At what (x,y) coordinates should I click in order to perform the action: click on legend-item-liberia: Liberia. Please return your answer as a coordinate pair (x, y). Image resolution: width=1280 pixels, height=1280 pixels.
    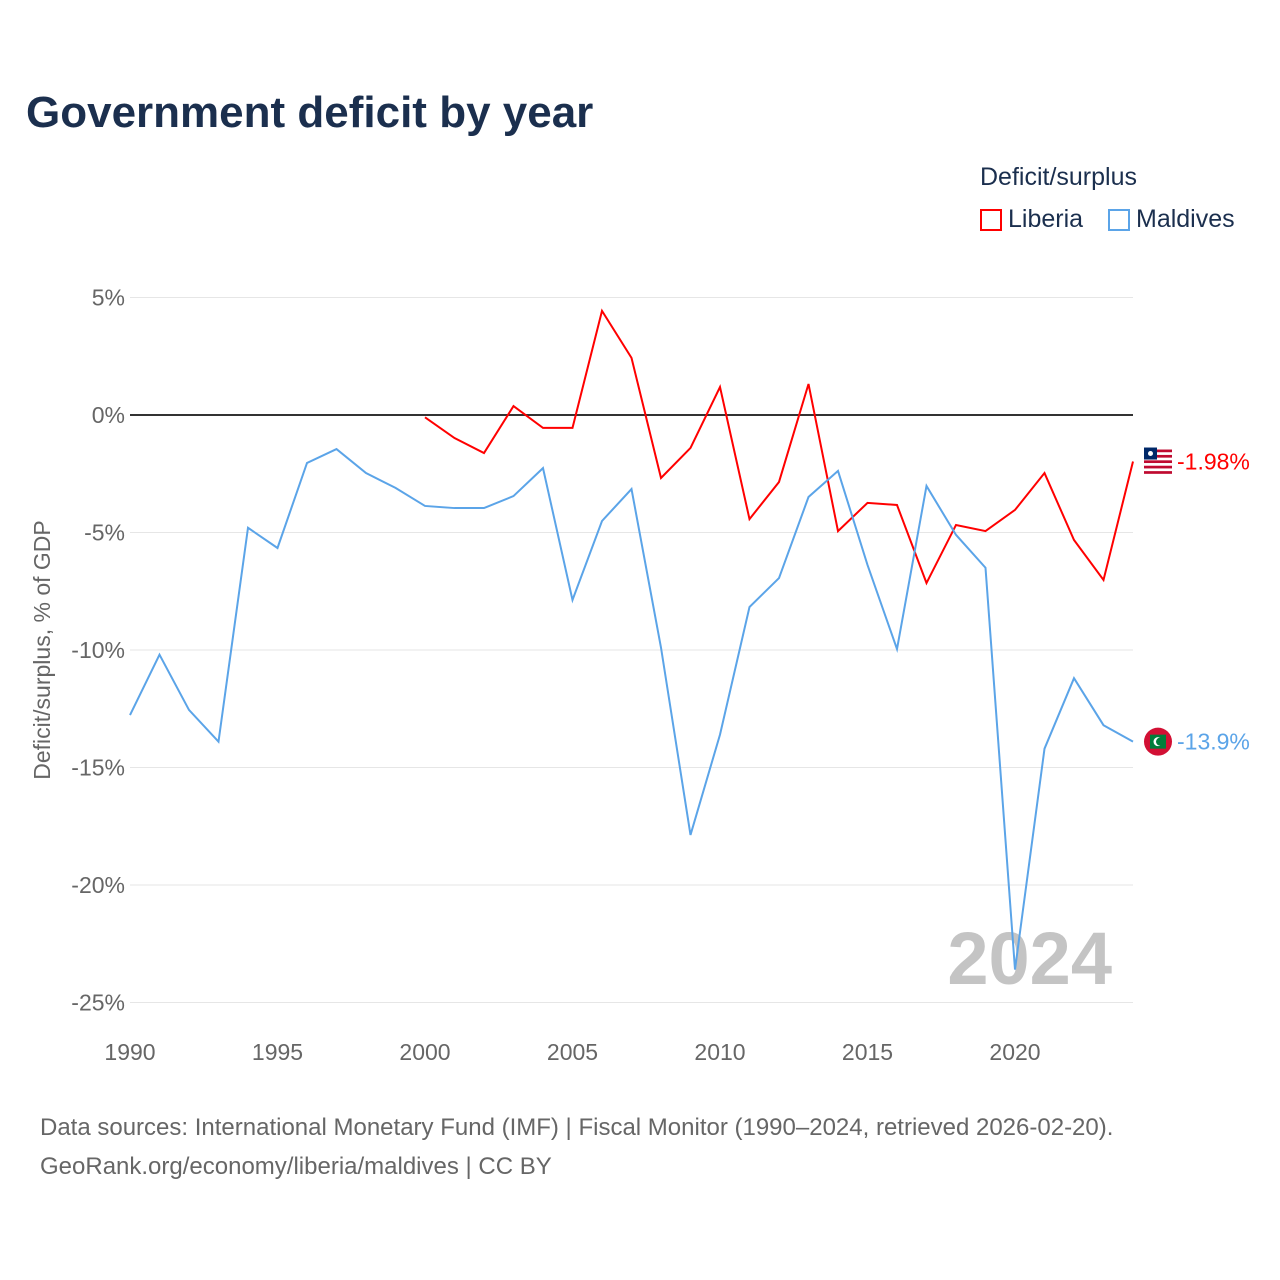
    Looking at the image, I should click on (1031, 219).